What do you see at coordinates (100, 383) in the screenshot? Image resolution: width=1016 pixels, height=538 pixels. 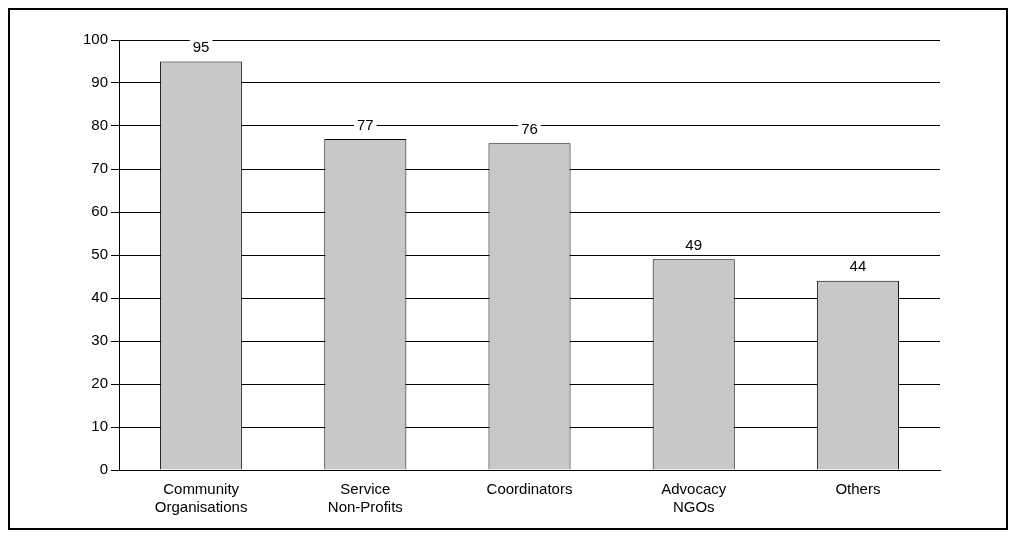 I see `y-tick-label: 20` at bounding box center [100, 383].